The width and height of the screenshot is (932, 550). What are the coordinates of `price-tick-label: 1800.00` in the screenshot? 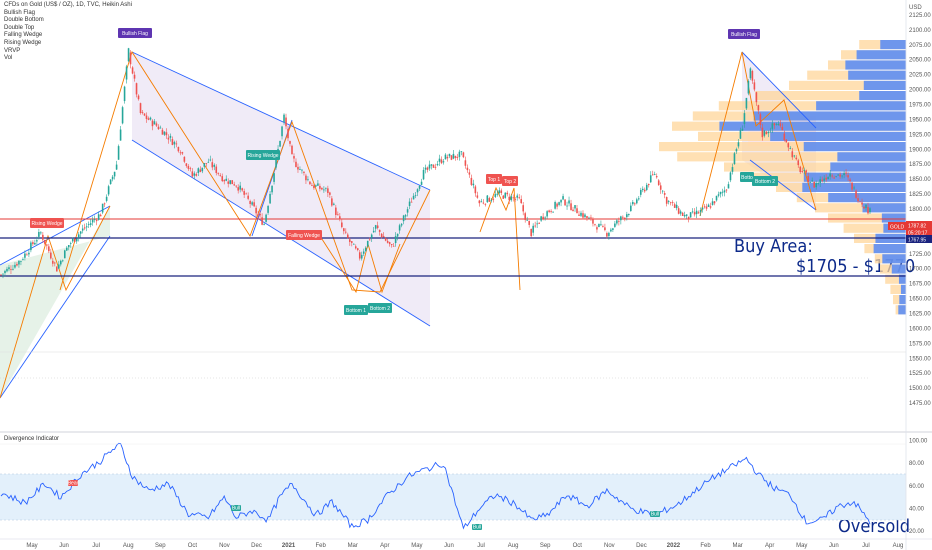 It's located at (920, 210).